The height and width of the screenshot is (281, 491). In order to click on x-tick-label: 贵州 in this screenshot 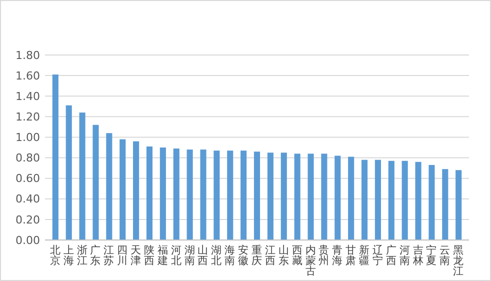, I will do `click(324, 255)`.